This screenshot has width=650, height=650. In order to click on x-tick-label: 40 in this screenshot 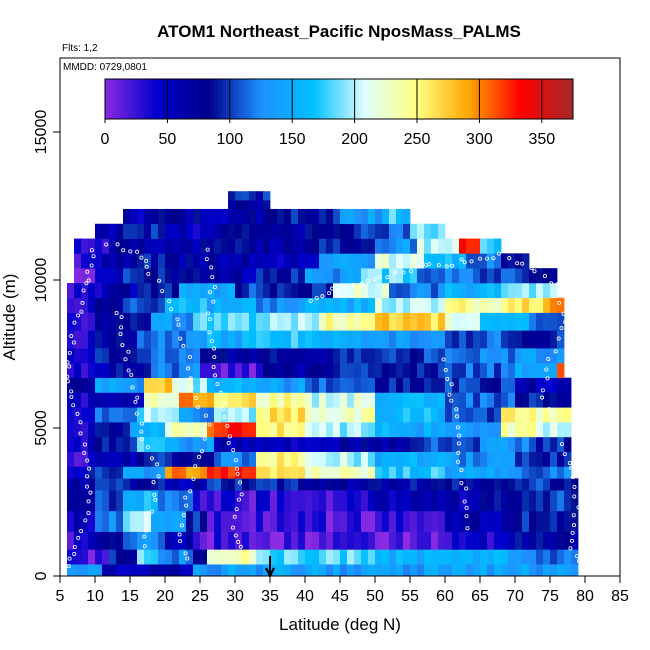, I will do `click(305, 596)`.